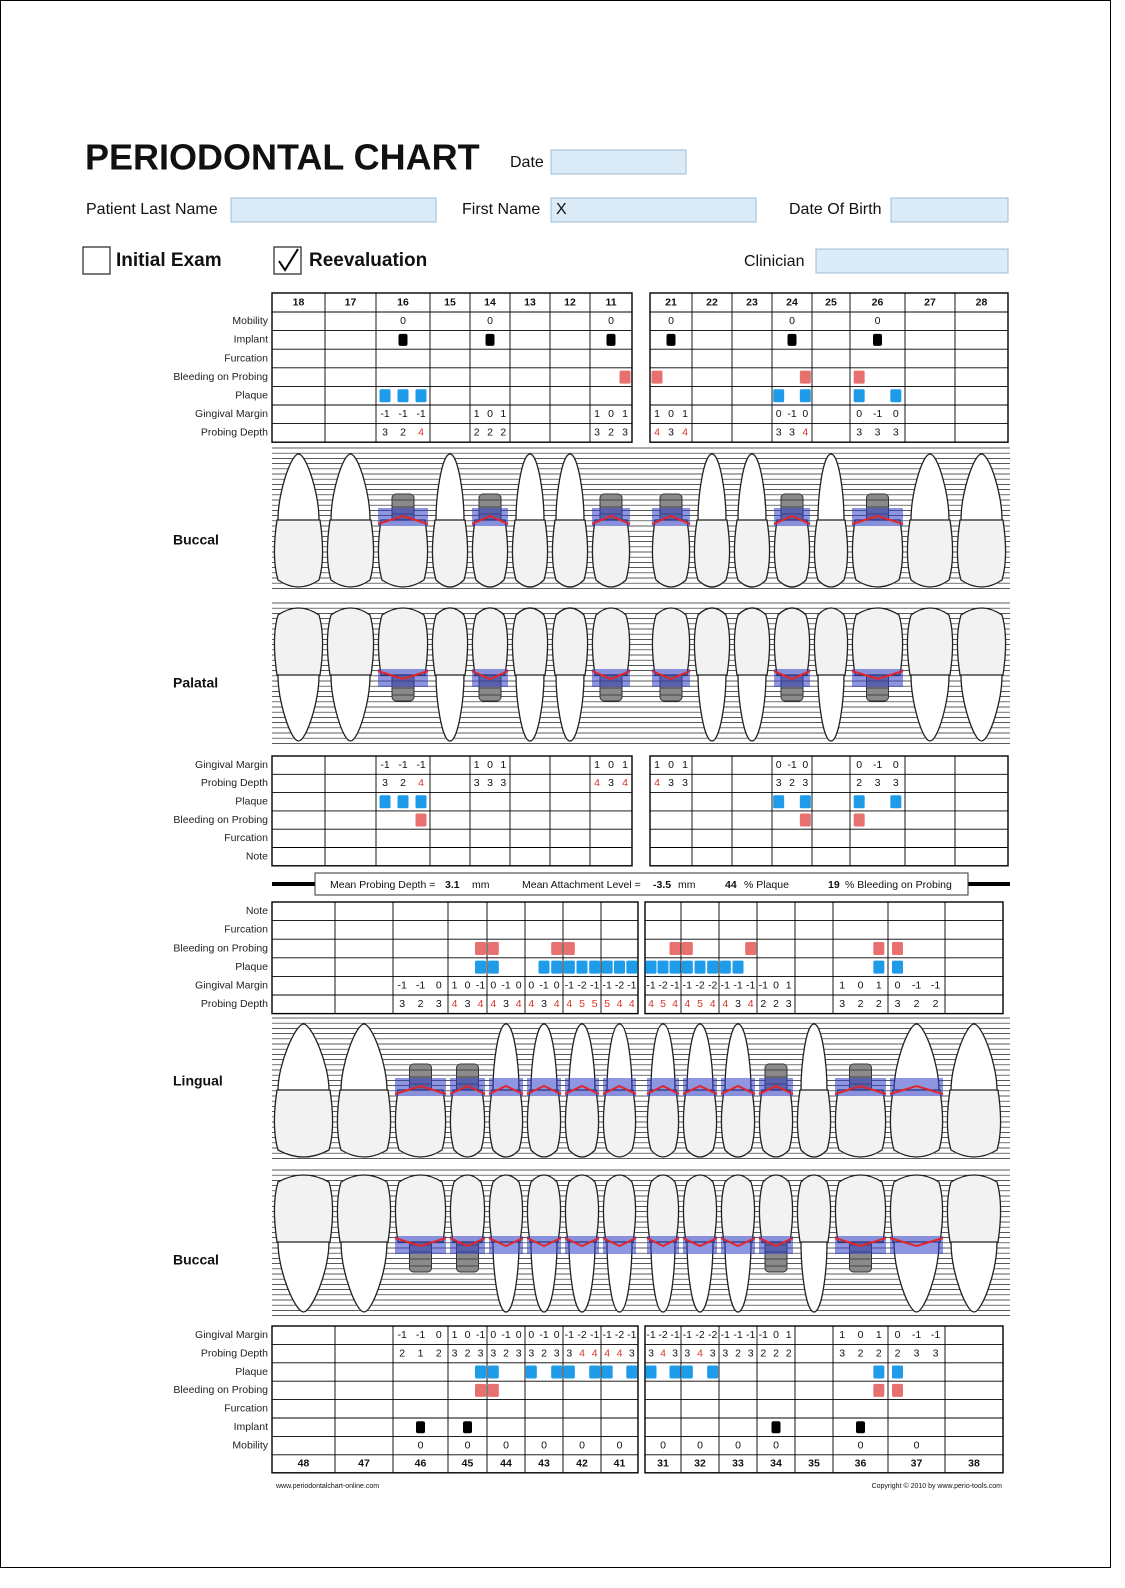 This screenshot has height=1588, width=1125. What do you see at coordinates (618, 162) in the screenshot?
I see `date-input` at bounding box center [618, 162].